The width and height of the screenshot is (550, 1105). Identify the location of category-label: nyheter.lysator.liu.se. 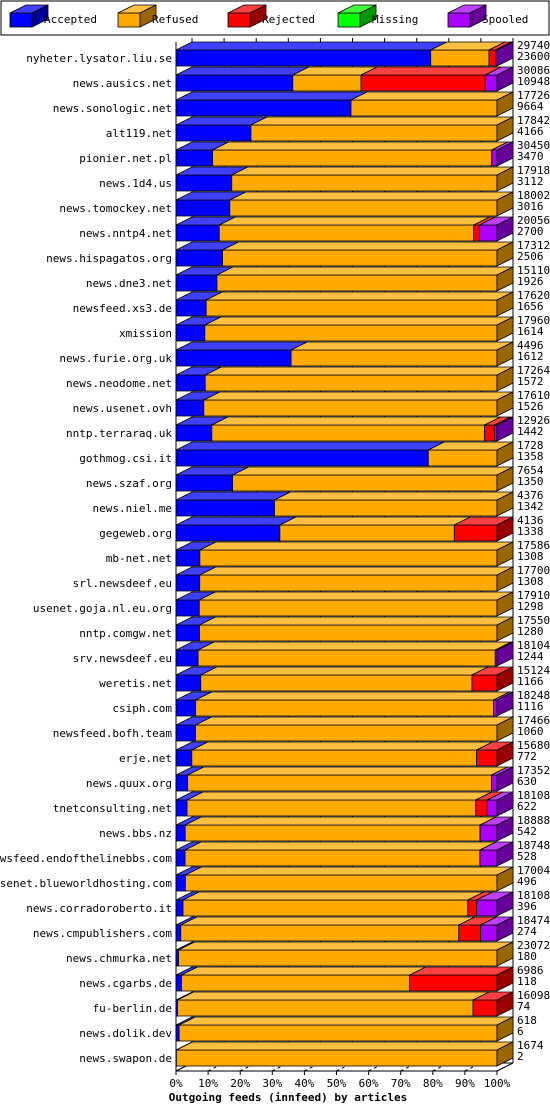
(99, 58).